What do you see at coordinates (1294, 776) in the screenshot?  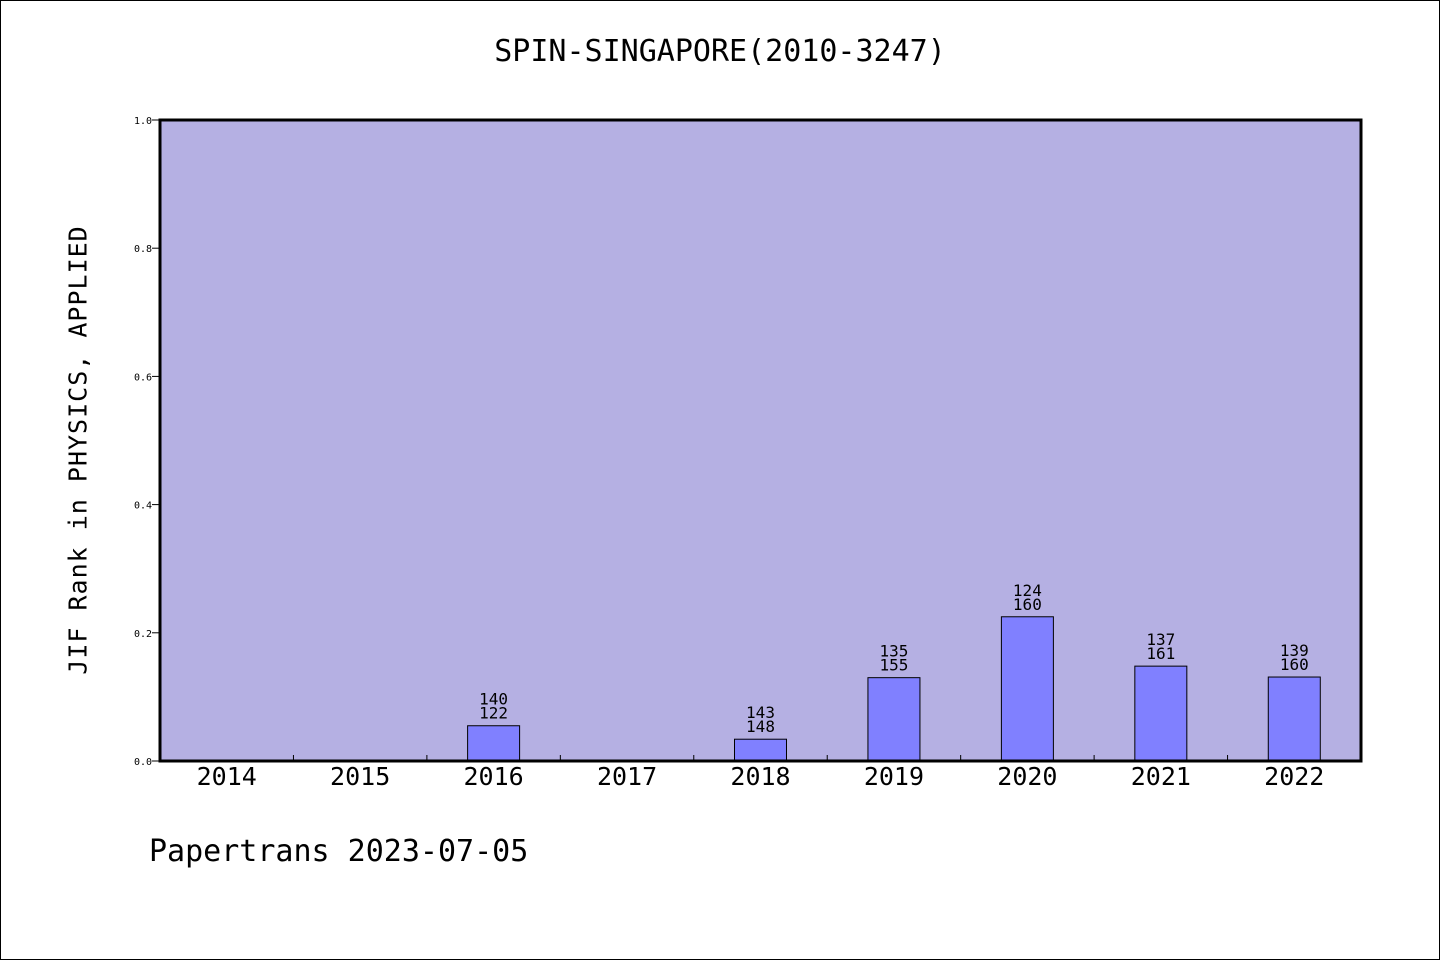 I see `x-tick-label: 2022` at bounding box center [1294, 776].